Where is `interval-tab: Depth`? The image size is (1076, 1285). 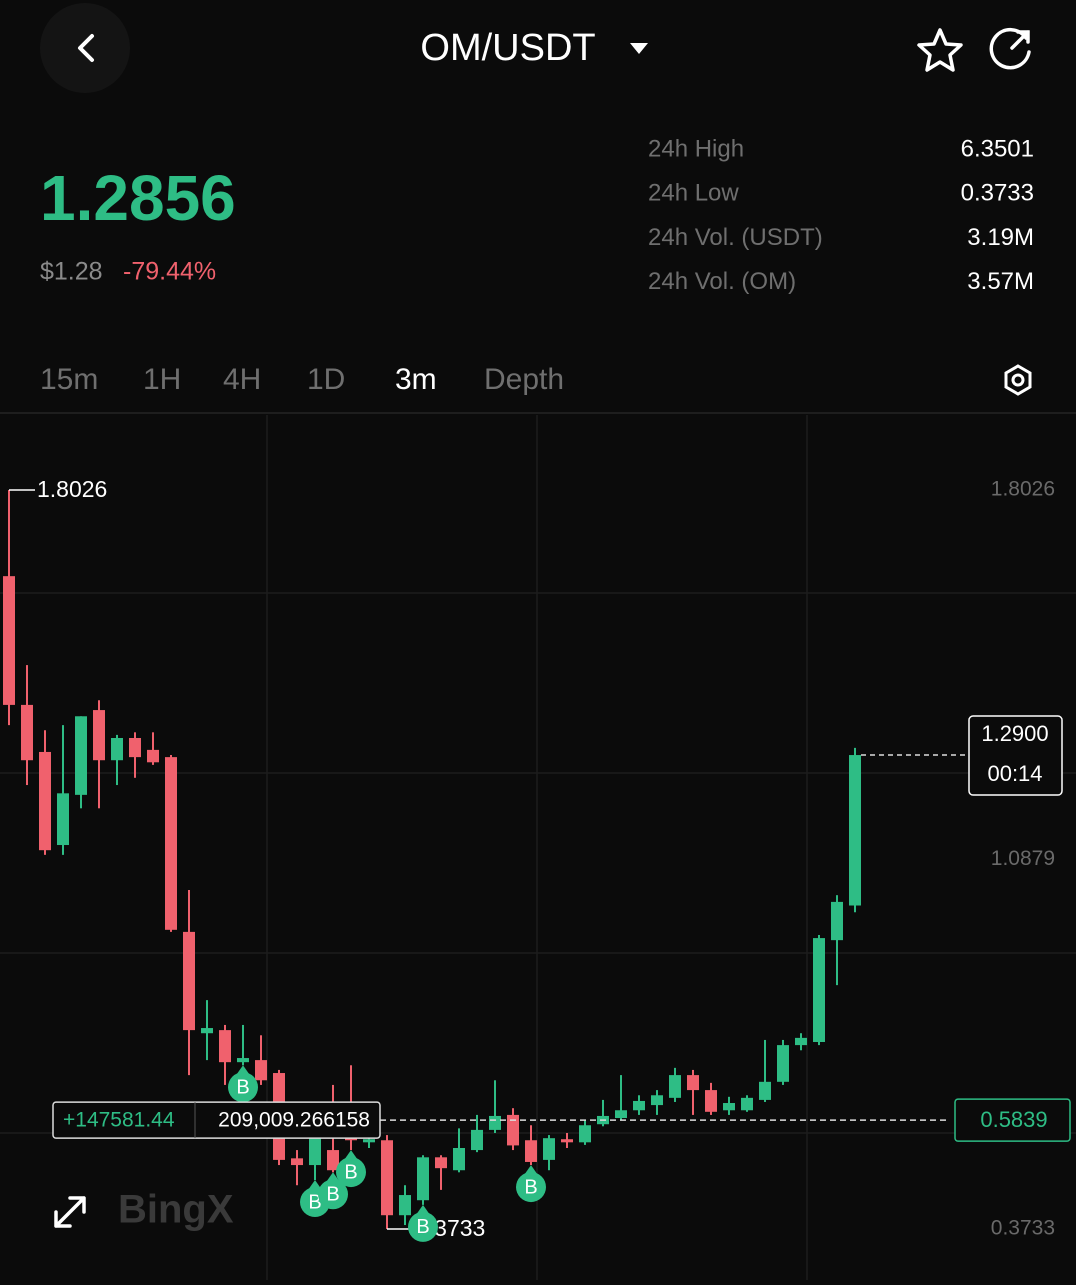 interval-tab: Depth is located at coordinates (524, 379).